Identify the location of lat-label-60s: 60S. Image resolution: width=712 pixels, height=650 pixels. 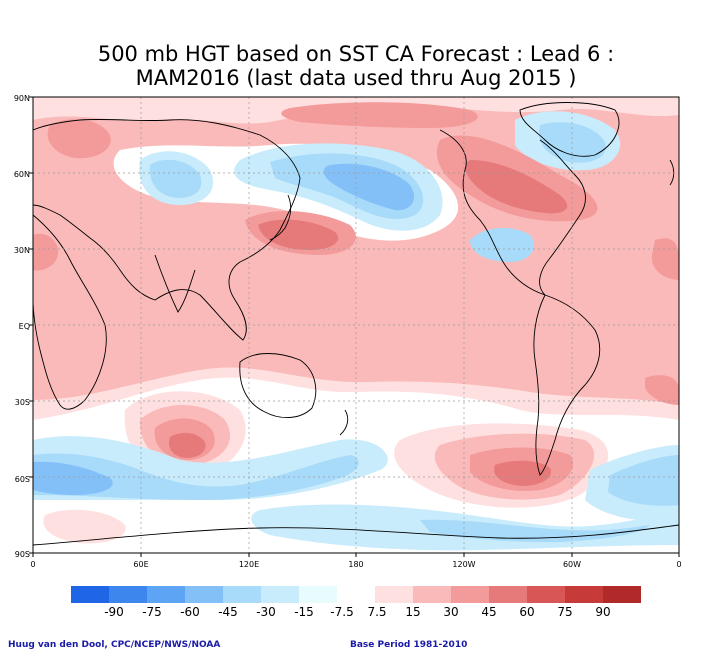
(22, 479).